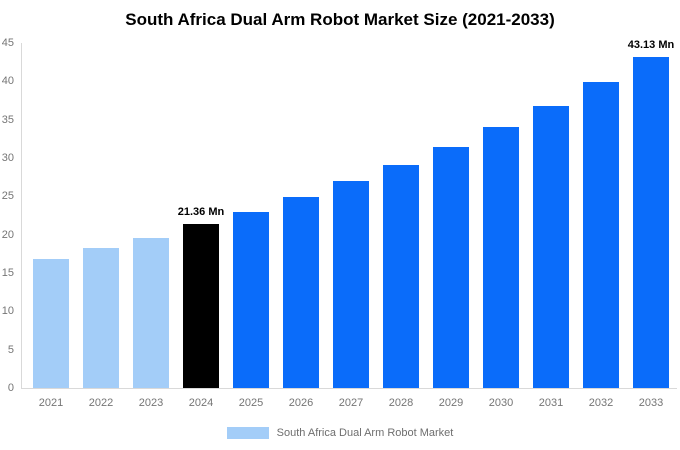  What do you see at coordinates (351, 284) in the screenshot?
I see `bar-2027` at bounding box center [351, 284].